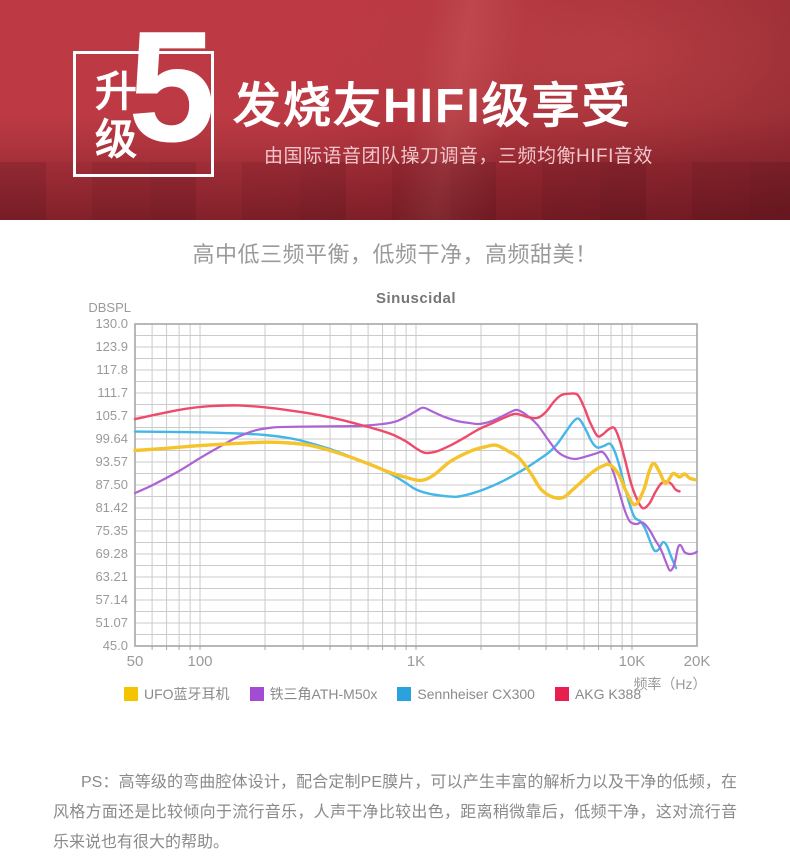 The image size is (790, 858). Describe the element at coordinates (115, 139) in the screenshot. I see `badge-char-bottom: 级` at that location.